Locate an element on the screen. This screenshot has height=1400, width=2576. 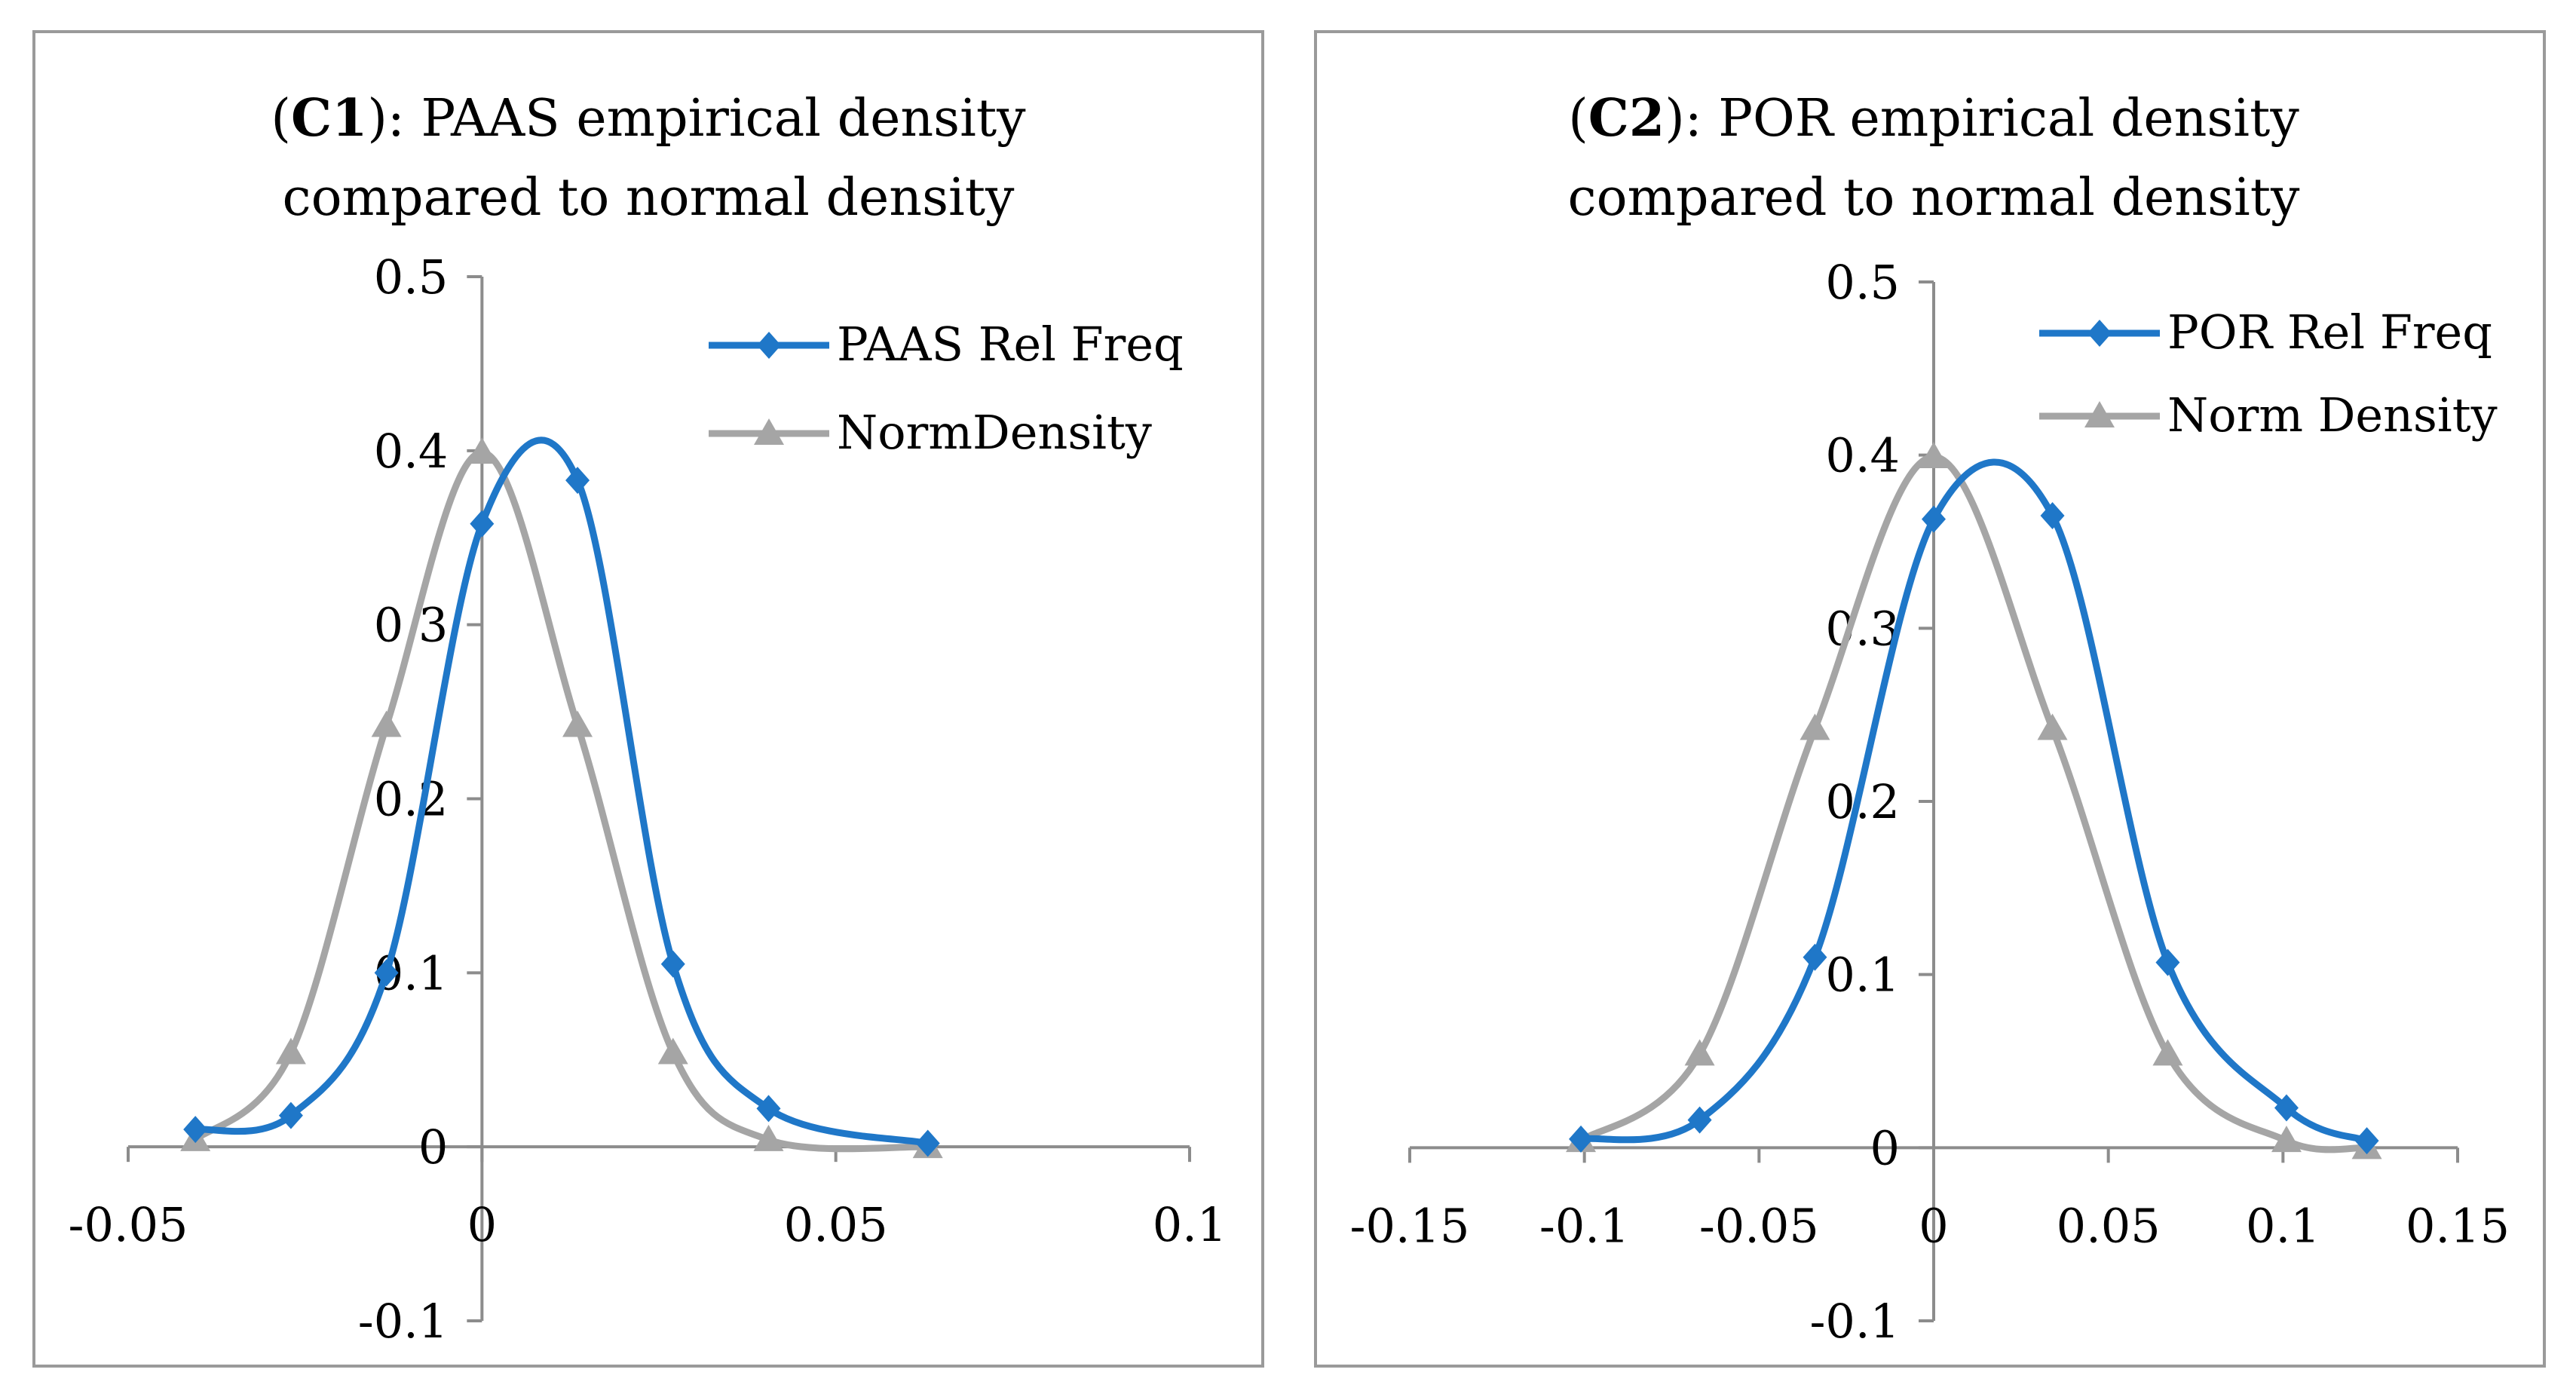
x-tick-label: -0.1 is located at coordinates (1584, 1225).